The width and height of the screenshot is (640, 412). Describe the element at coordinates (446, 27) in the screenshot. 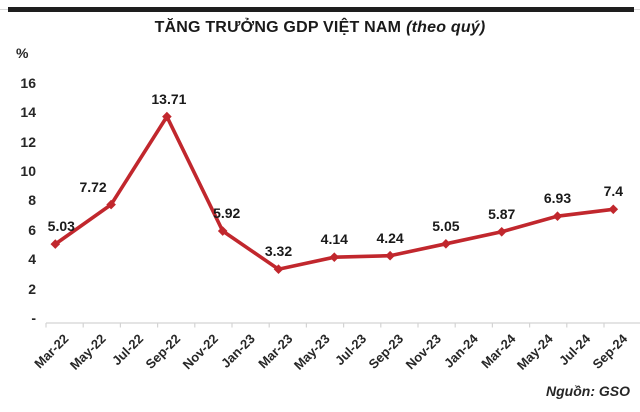

I see `chart-subtitle: (theo quý)` at that location.